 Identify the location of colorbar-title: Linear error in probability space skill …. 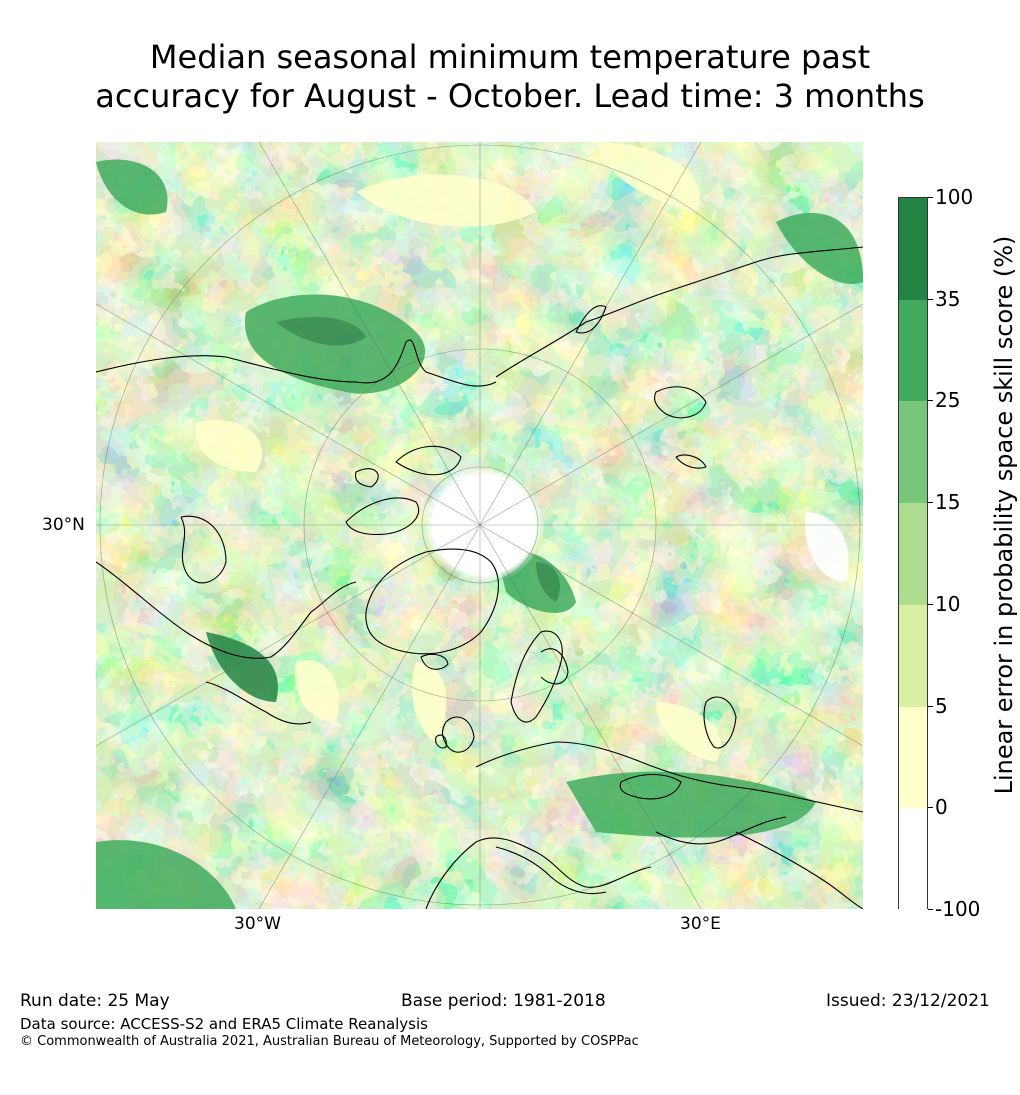
(1004, 515).